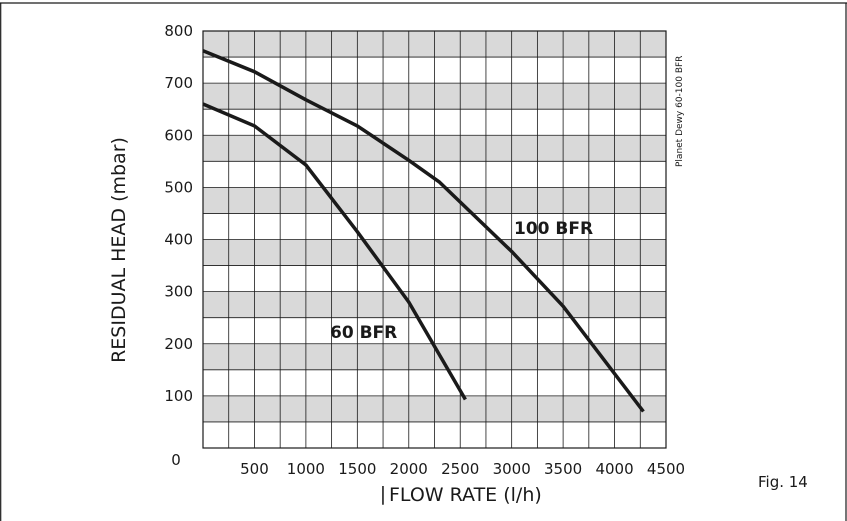 The width and height of the screenshot is (847, 521). I want to click on series-label-60-bfr: 60 BFR, so click(363, 333).